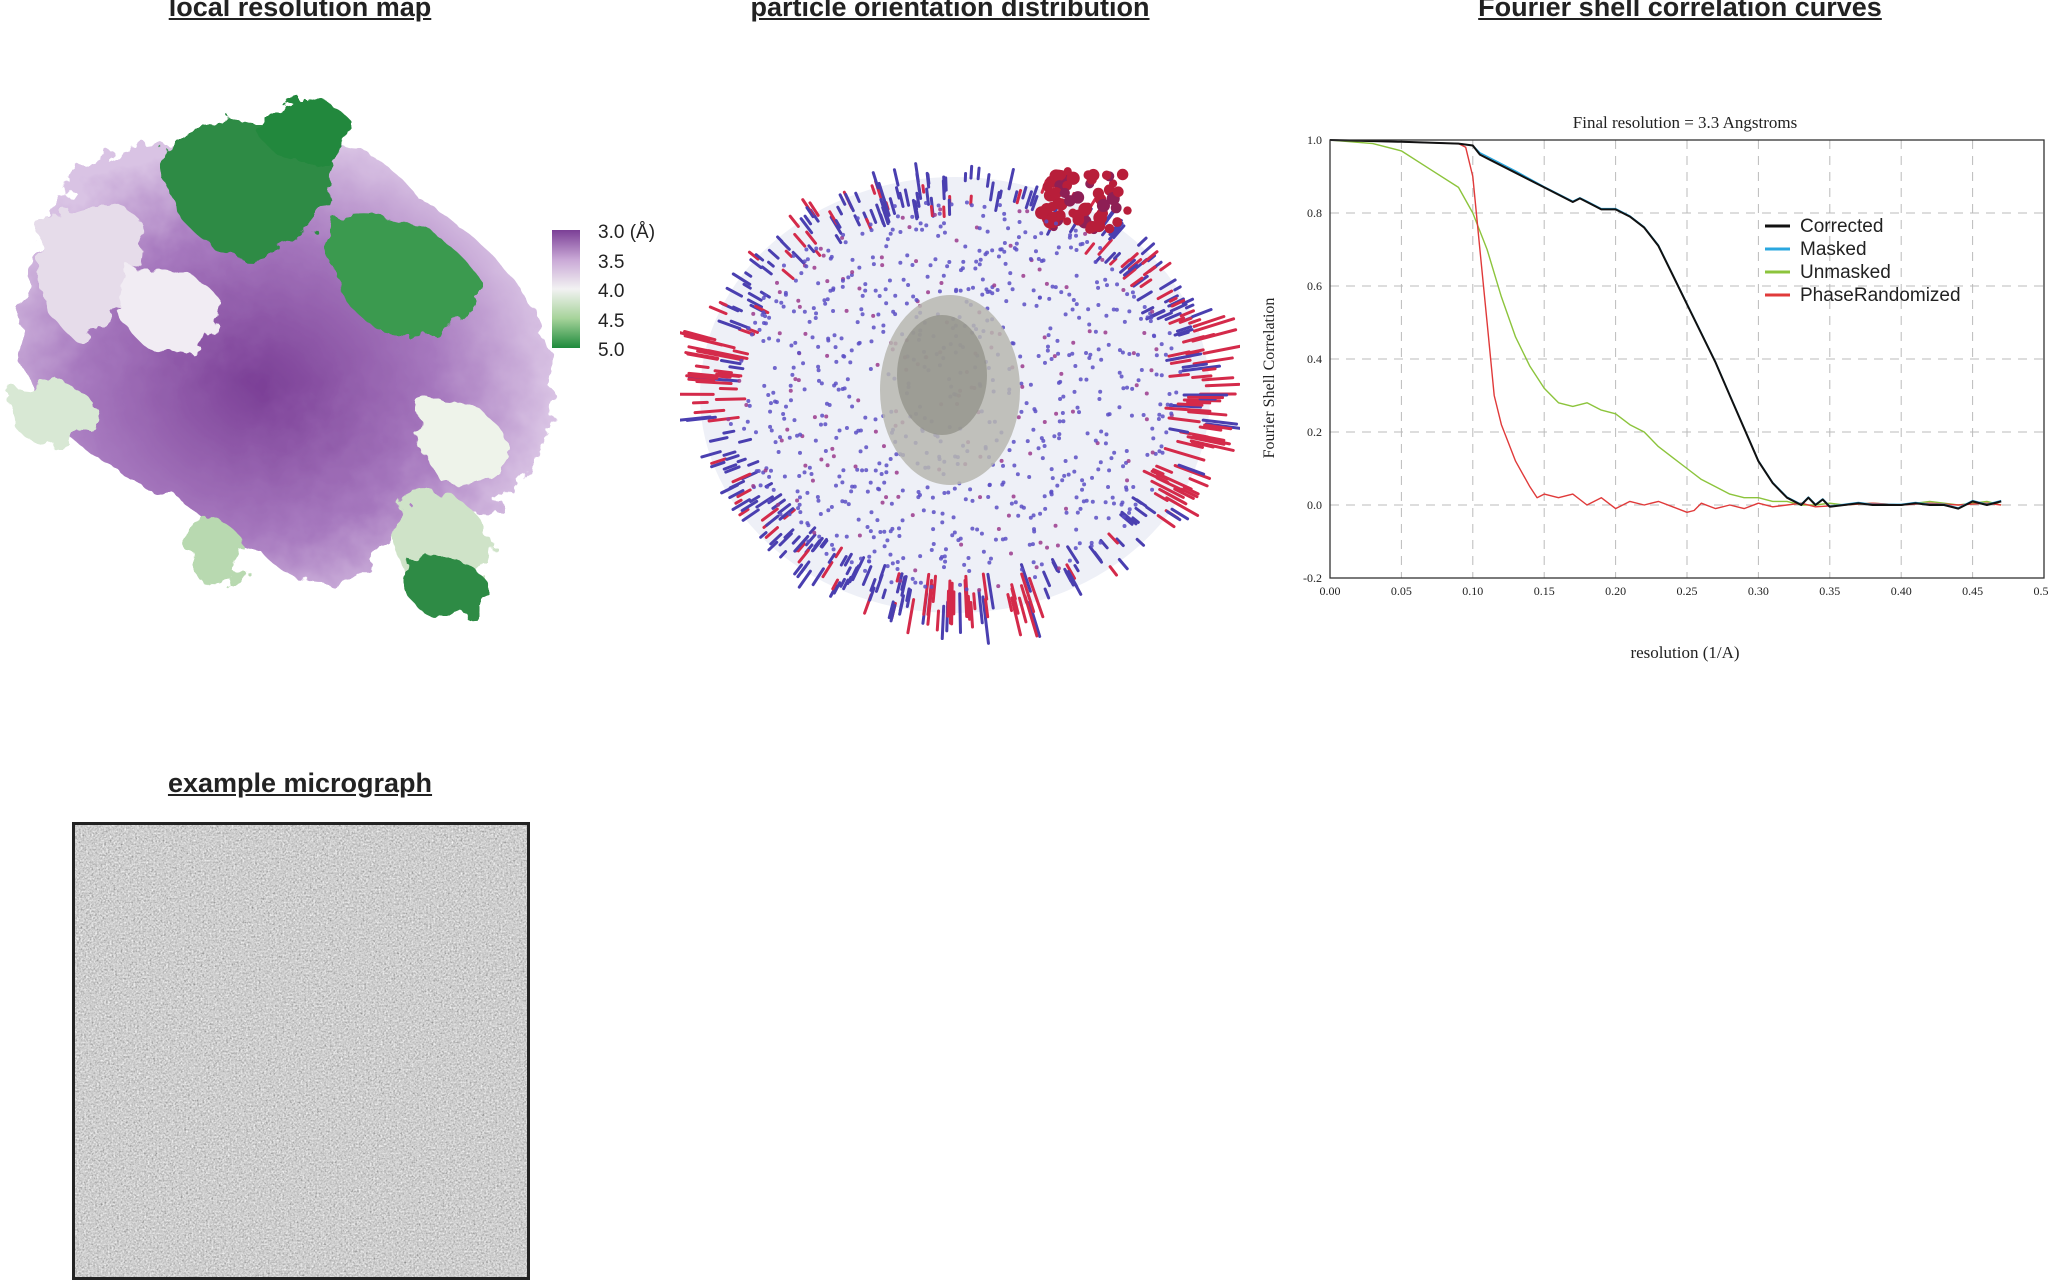 The height and width of the screenshot is (1282, 2048). I want to click on legend-label: PhaseRandomized, so click(1880, 295).